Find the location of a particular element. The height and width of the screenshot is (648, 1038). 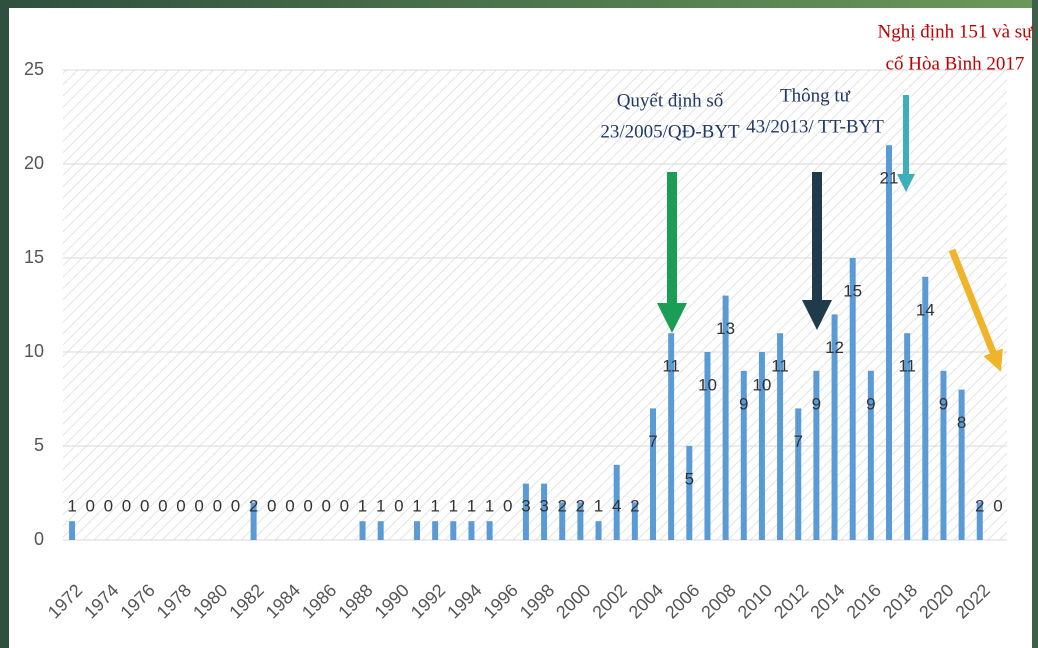

x-tick-label: 1990 is located at coordinates (392, 601).